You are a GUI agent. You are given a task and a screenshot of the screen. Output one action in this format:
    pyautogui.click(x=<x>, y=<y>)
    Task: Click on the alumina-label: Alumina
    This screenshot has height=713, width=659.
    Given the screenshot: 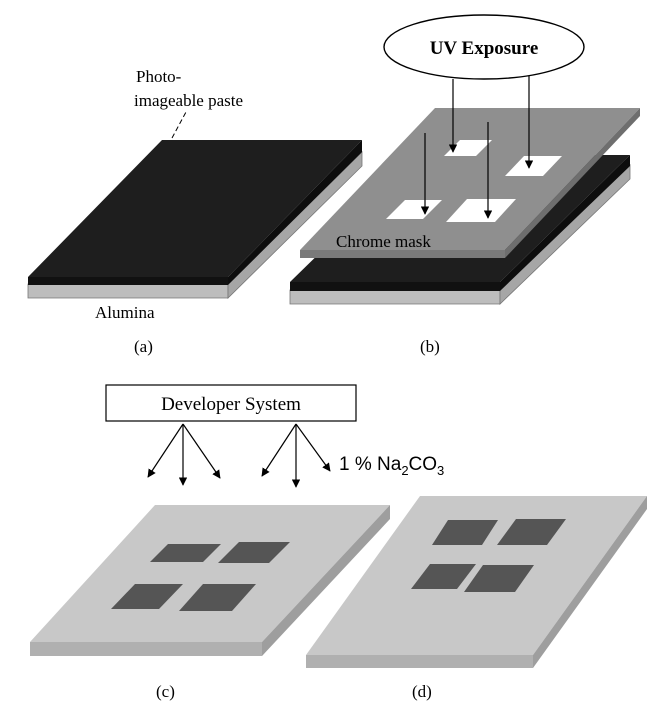 What is the action you would take?
    pyautogui.click(x=125, y=312)
    